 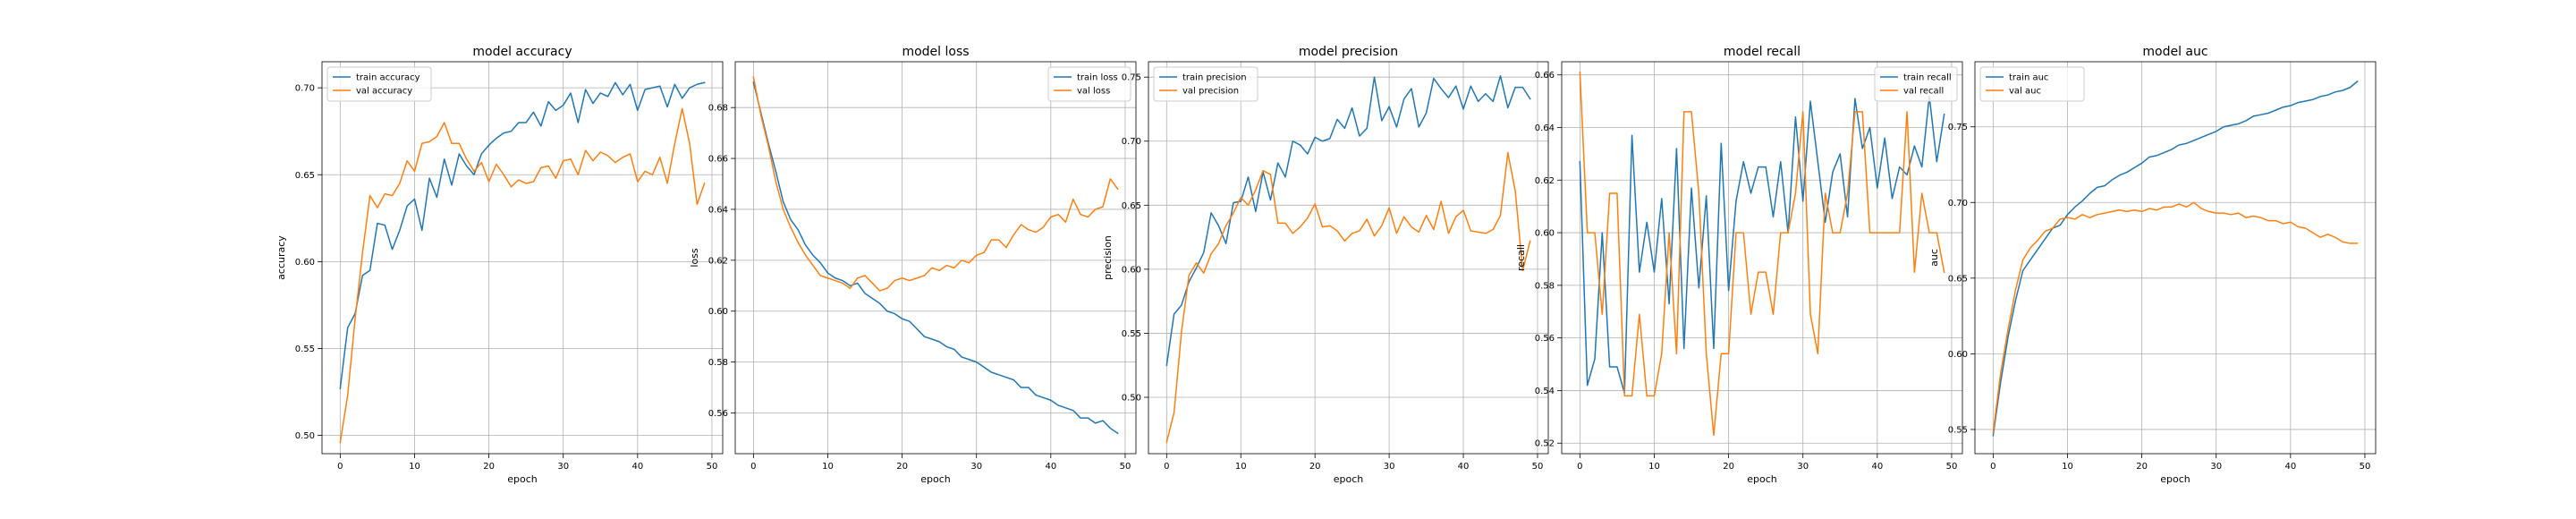 I want to click on legend: train accuracy val accuracy, so click(x=379, y=84).